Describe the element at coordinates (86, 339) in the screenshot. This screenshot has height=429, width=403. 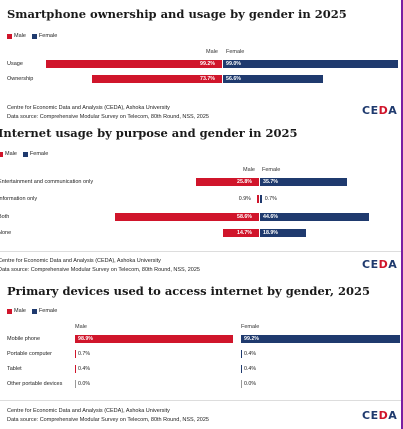
I see `value-label-male: 98.9%` at that location.